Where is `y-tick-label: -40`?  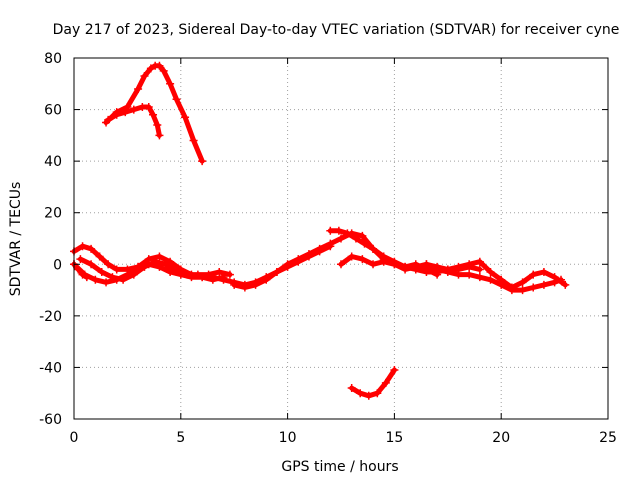
y-tick-label: -40 is located at coordinates (50, 368).